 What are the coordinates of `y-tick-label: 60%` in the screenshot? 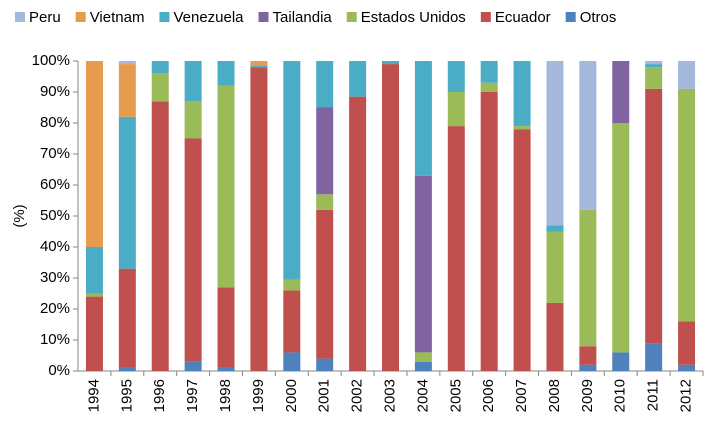 It's located at (55, 184).